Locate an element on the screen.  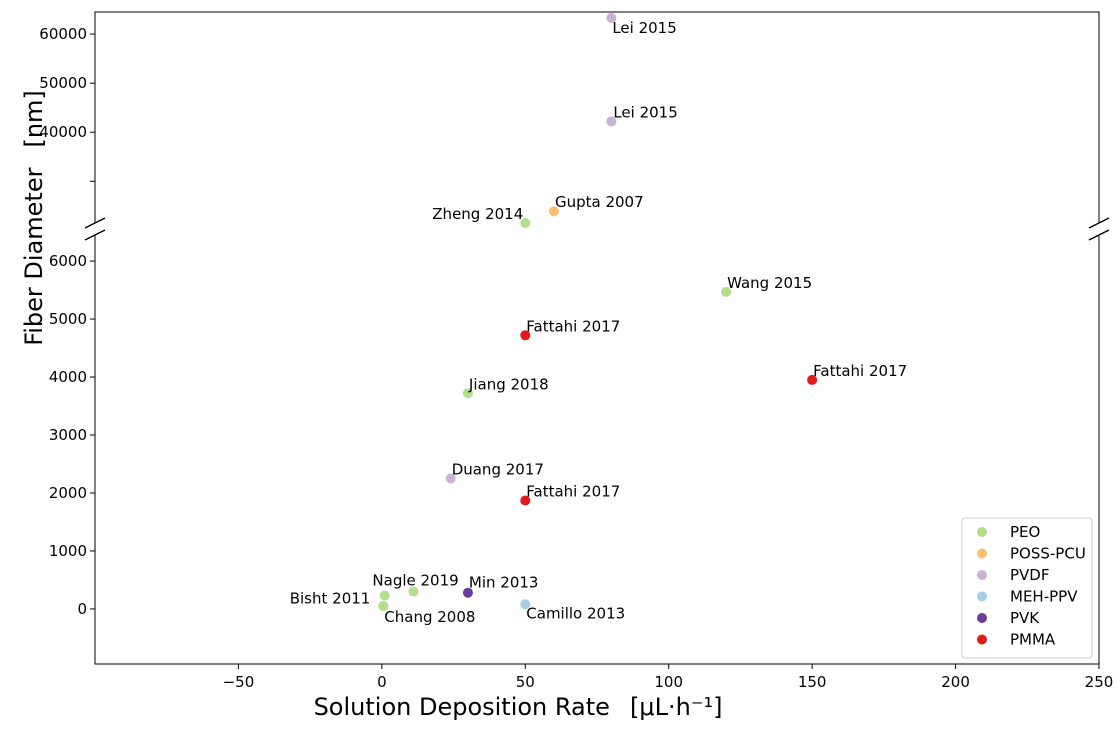
x-tick-label: 150 is located at coordinates (812, 682).